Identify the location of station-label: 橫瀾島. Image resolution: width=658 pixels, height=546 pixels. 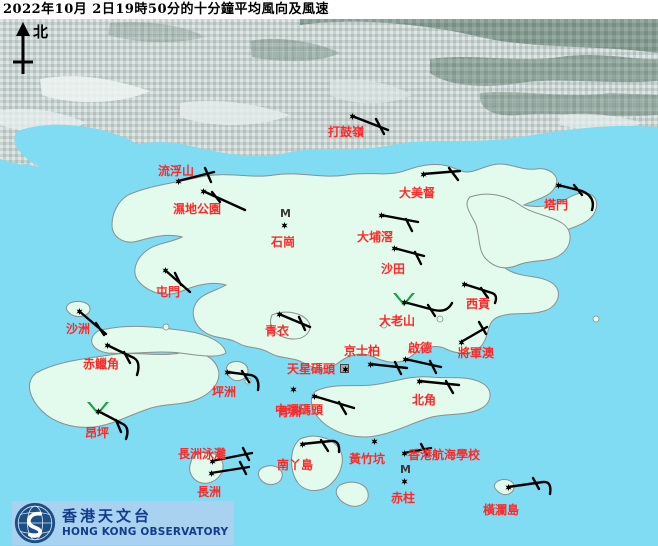
(501, 510).